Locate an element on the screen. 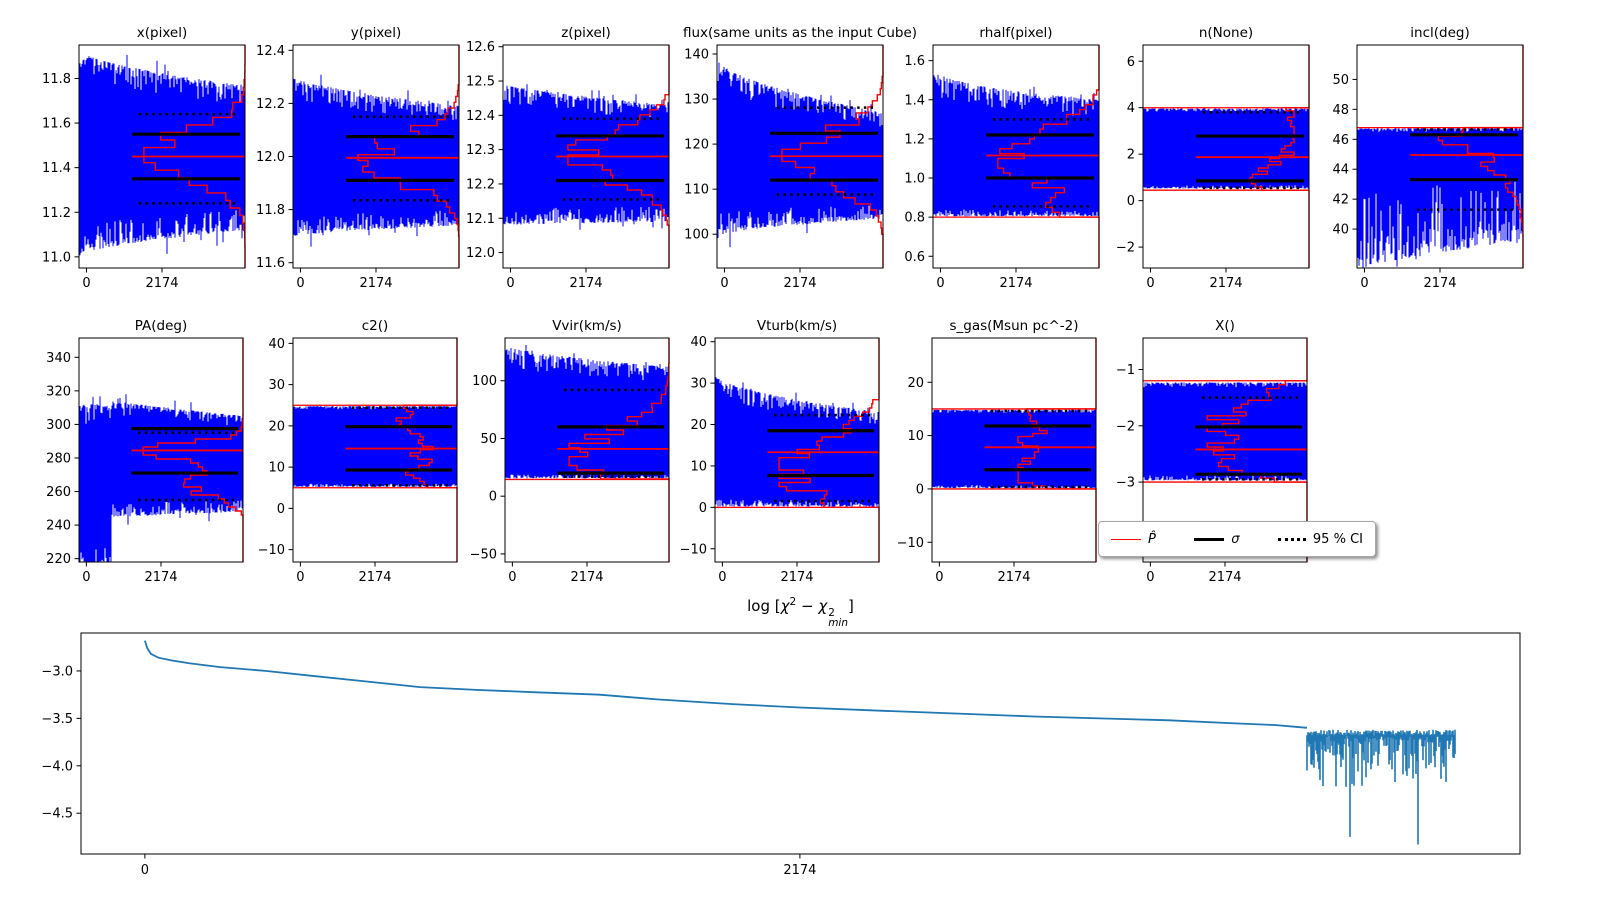 This screenshot has height=900, width=1600. y-tick-label: −50 is located at coordinates (483, 554).